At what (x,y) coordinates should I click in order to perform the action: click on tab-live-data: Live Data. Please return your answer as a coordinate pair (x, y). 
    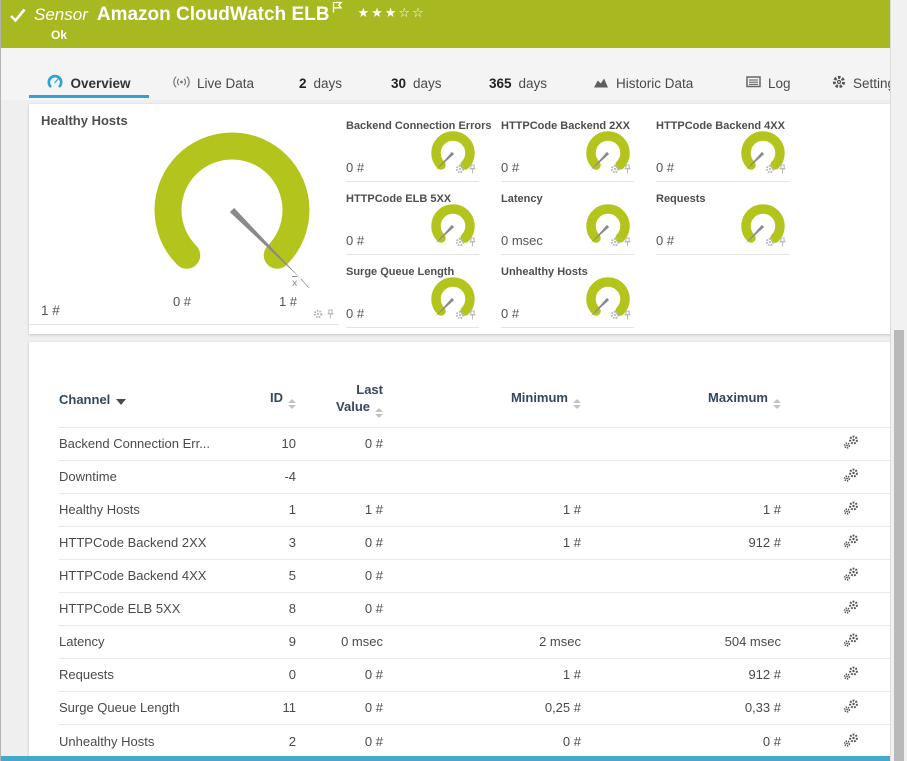
    Looking at the image, I should click on (213, 83).